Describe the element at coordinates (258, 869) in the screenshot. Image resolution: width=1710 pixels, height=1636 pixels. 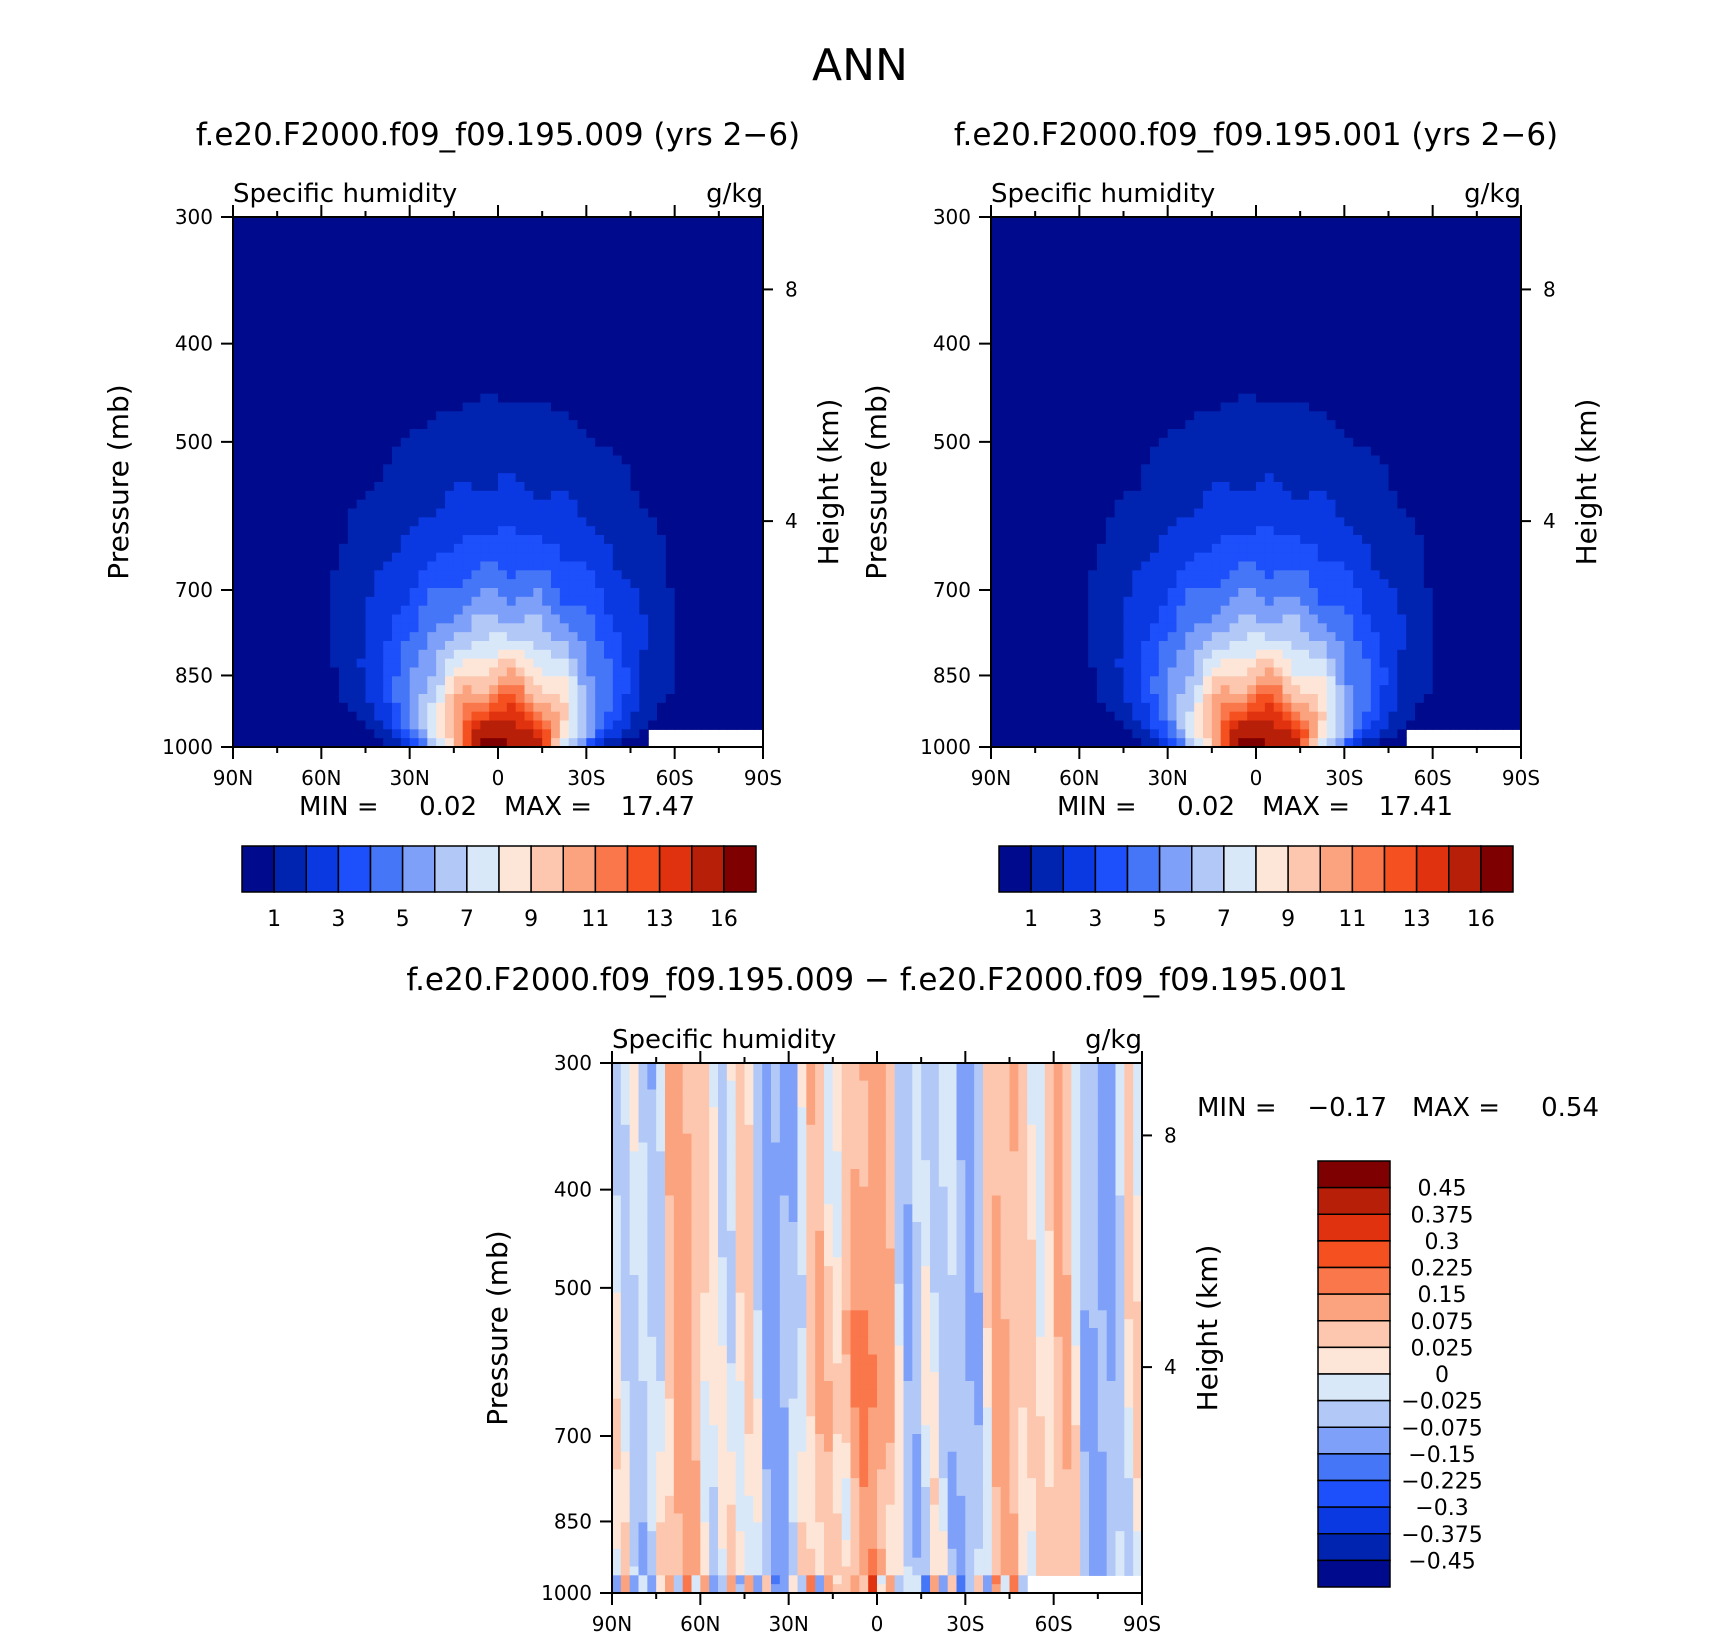
I see `case1-colorbar-box` at that location.